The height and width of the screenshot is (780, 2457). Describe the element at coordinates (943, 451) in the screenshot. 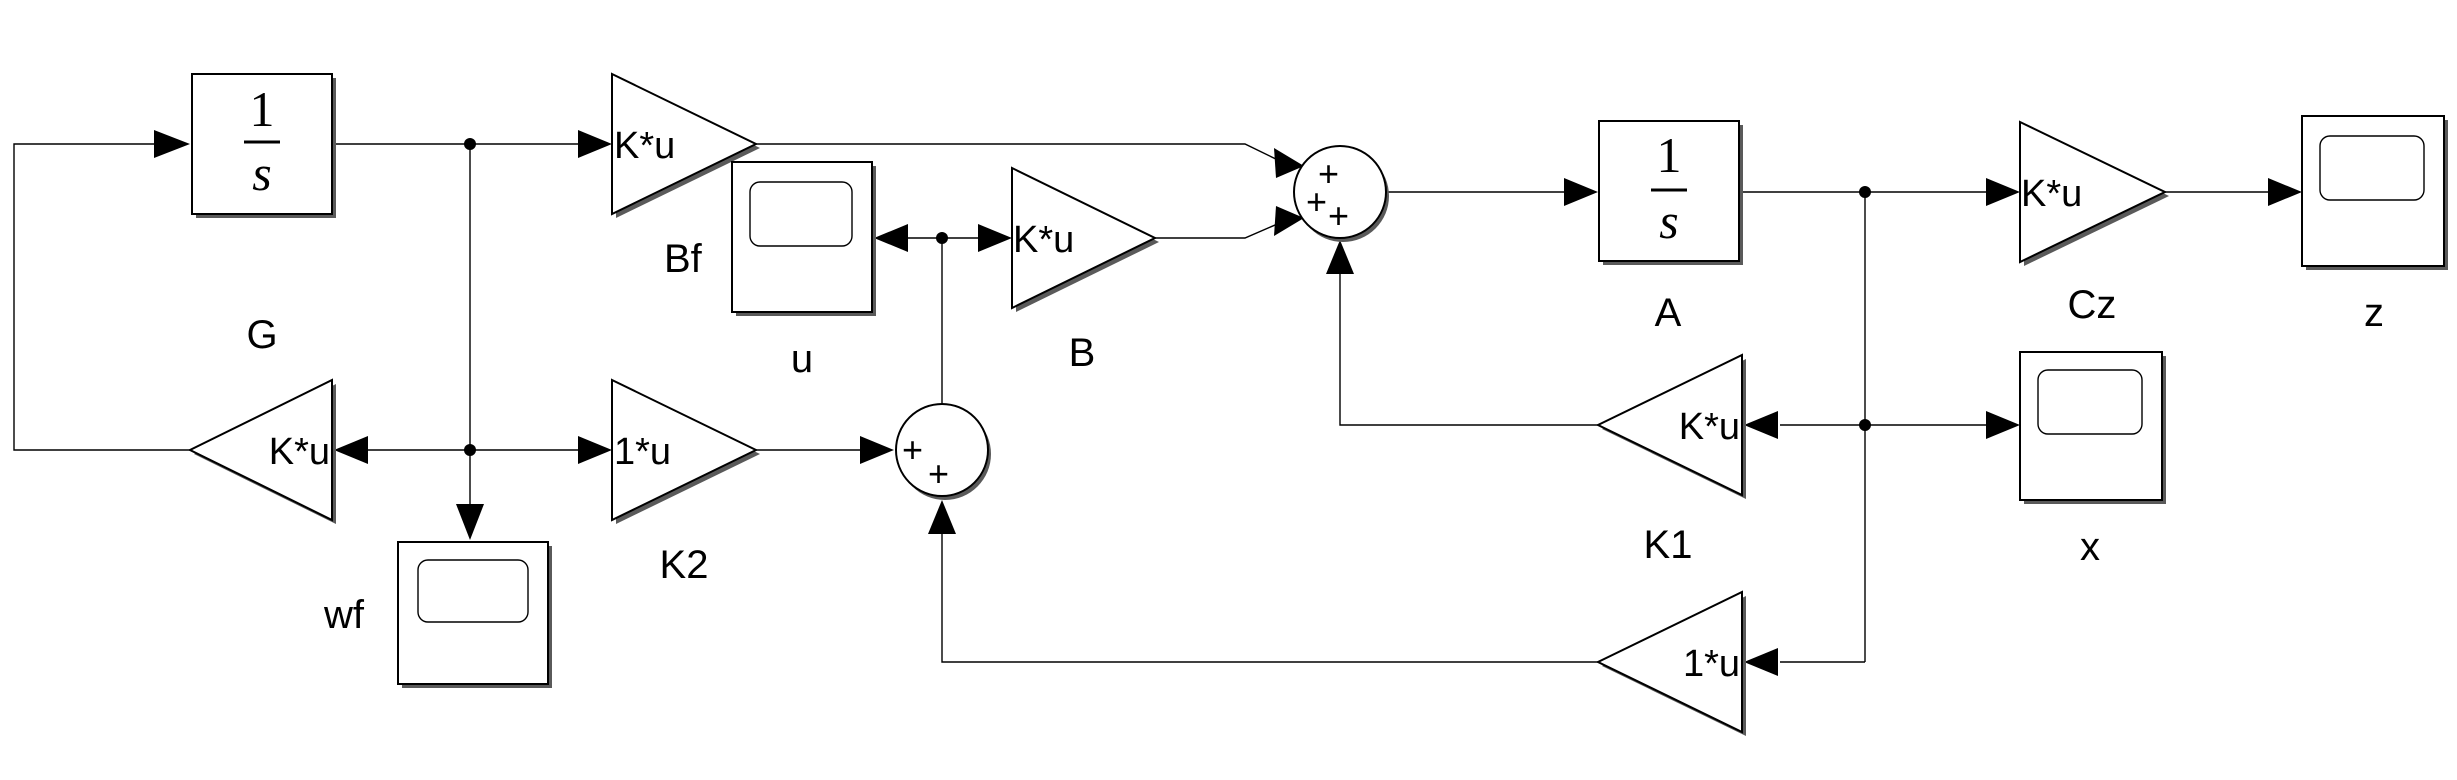

I see `sum-block-u: + +` at that location.